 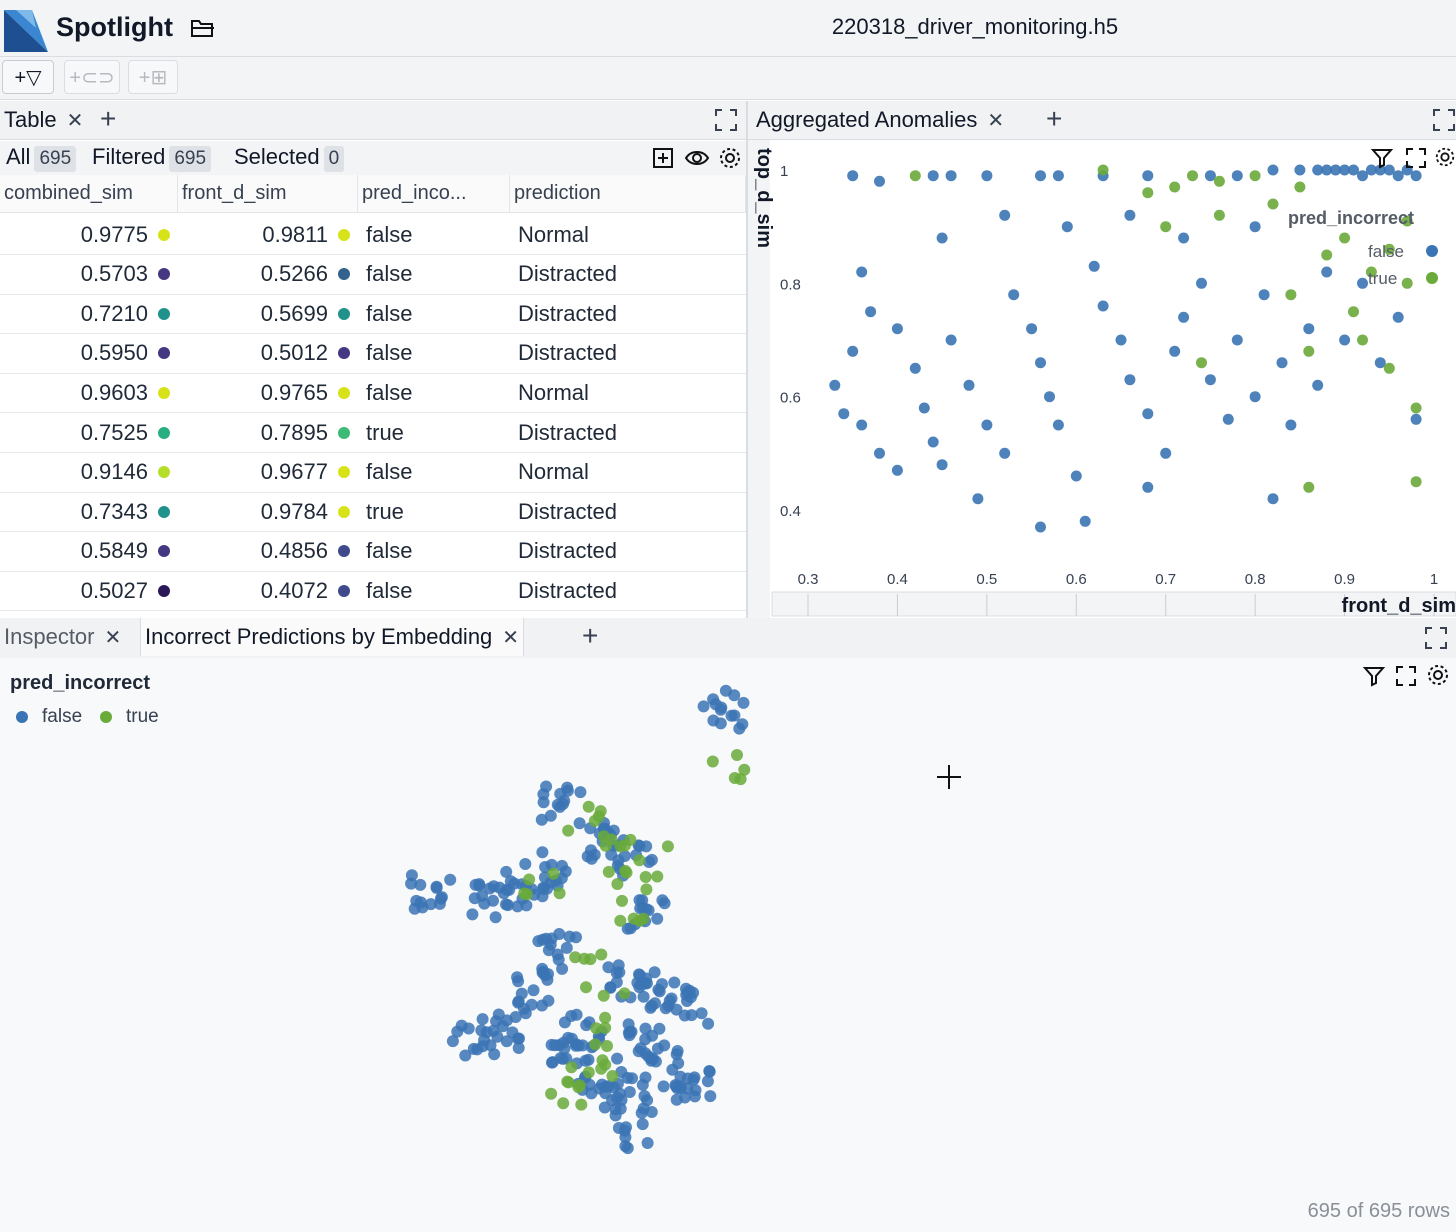 What do you see at coordinates (203, 28) in the screenshot?
I see `open-folder-icon` at bounding box center [203, 28].